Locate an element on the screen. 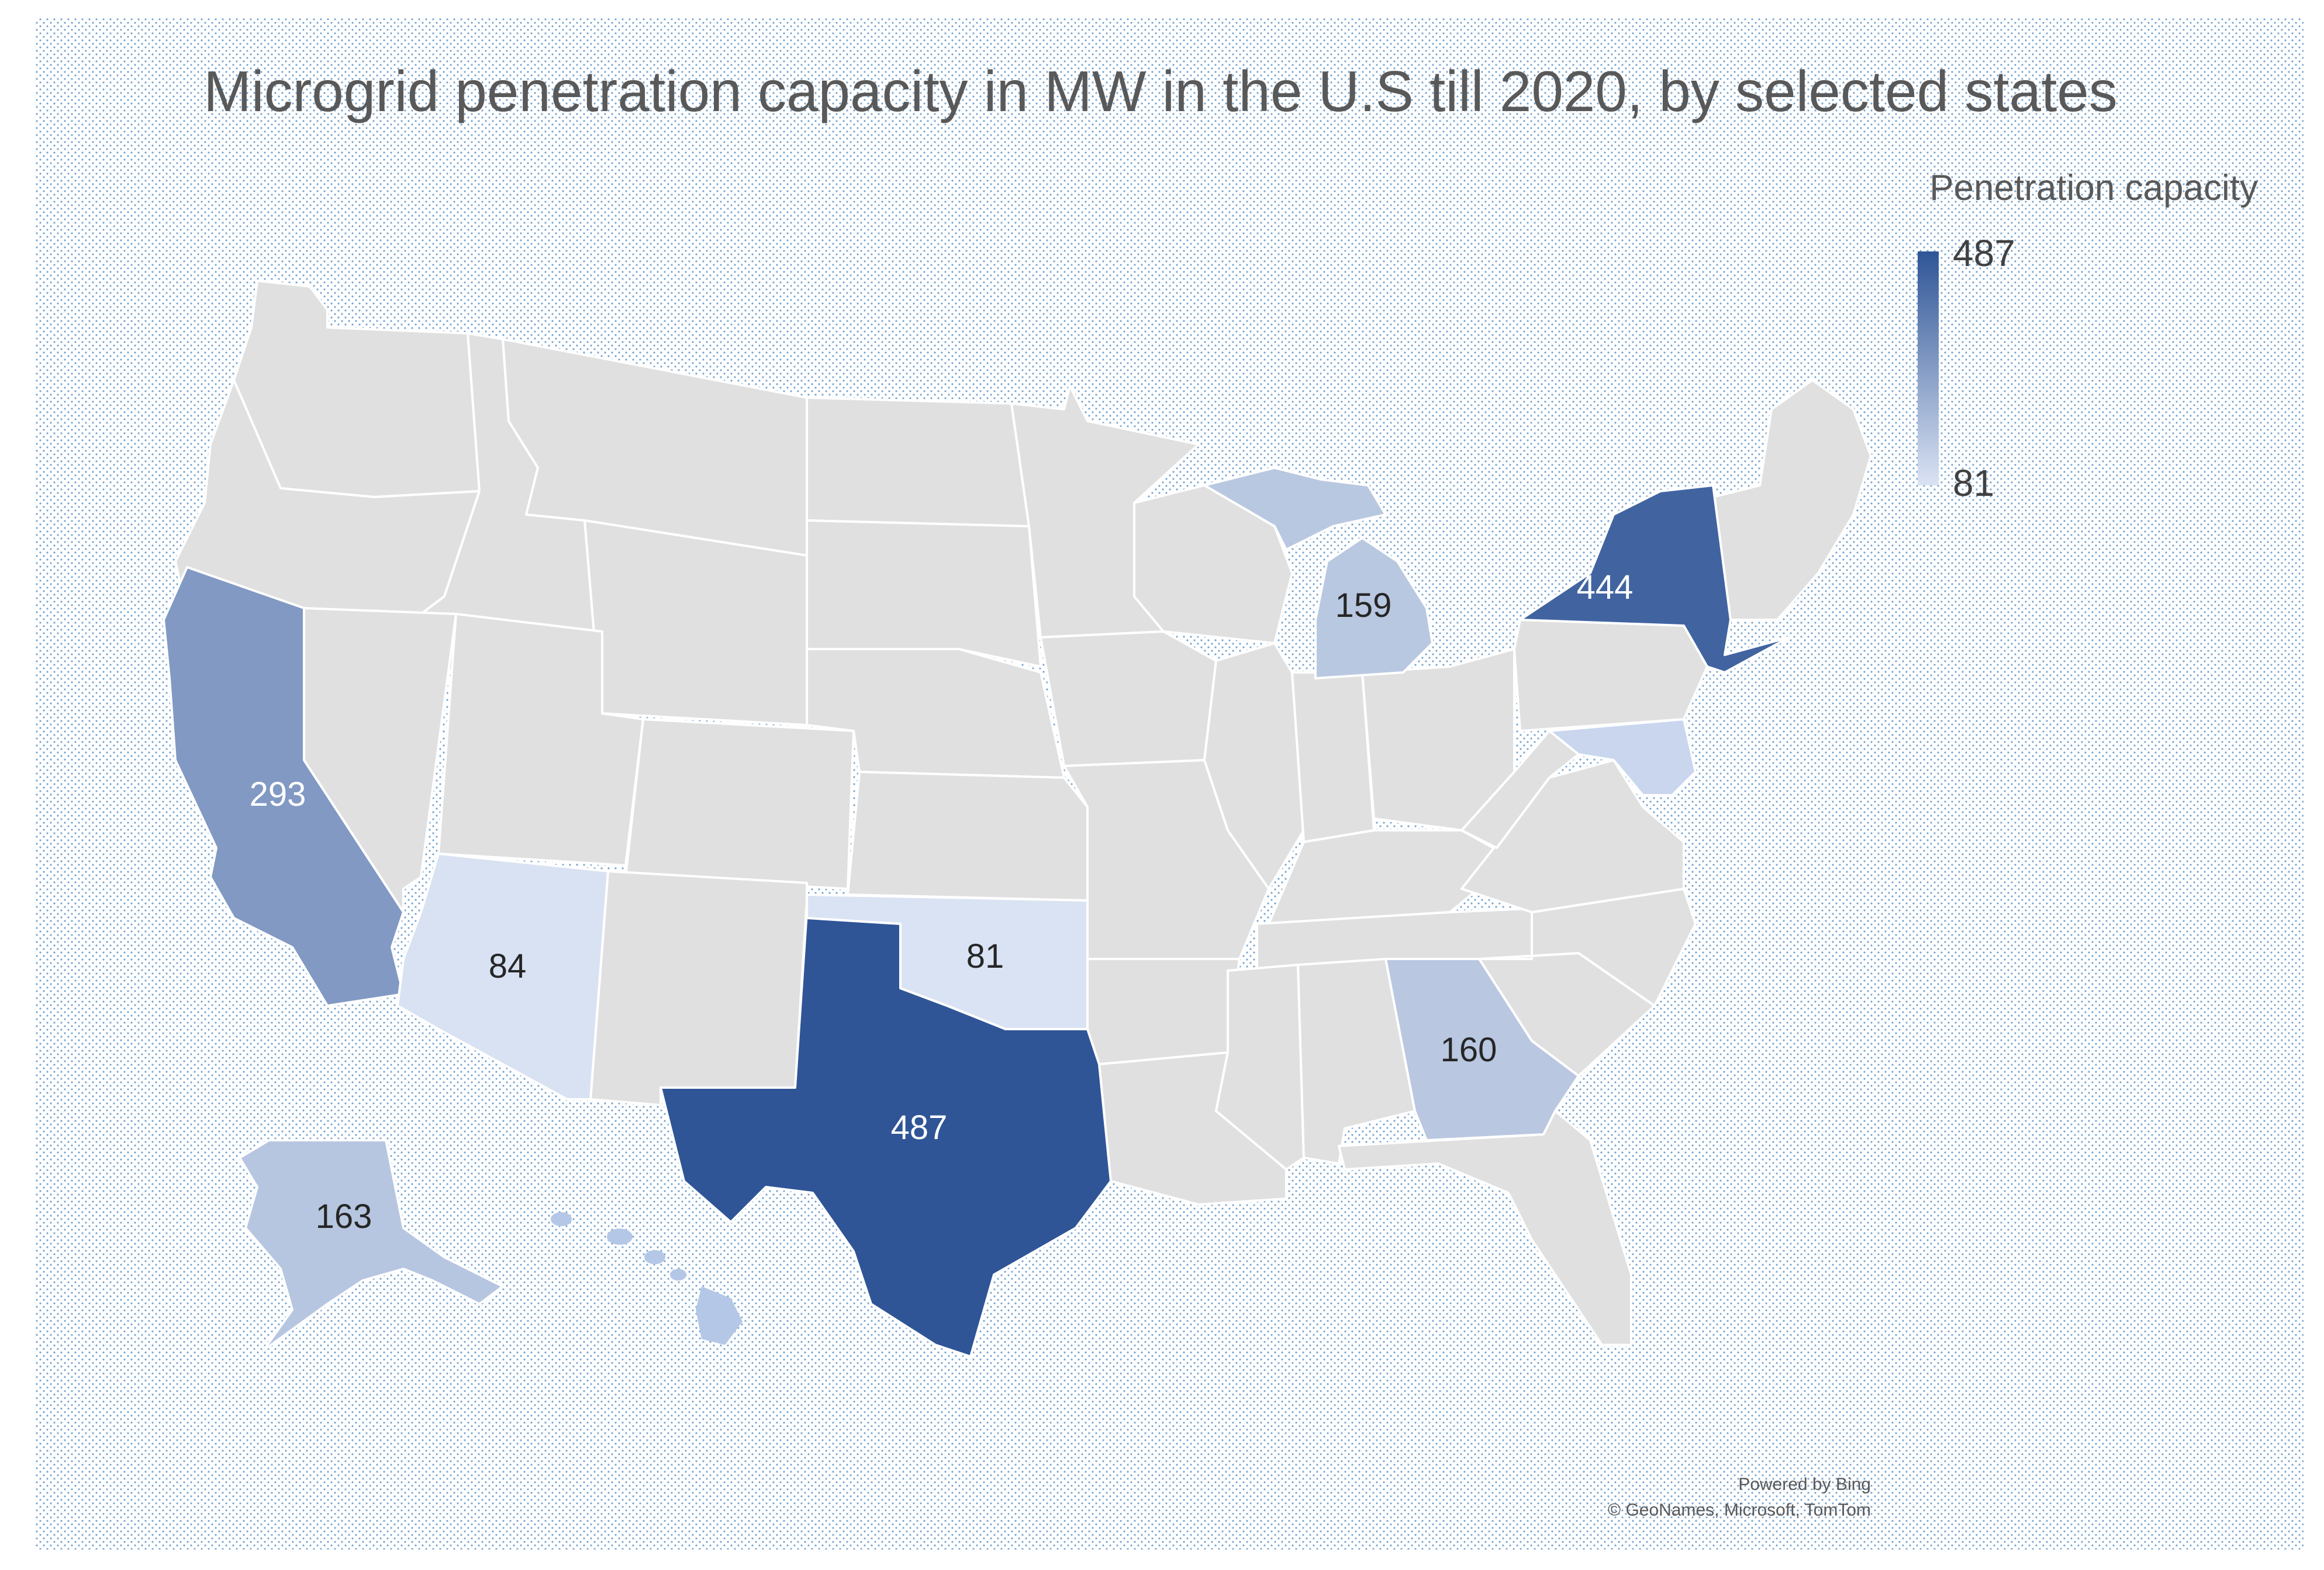 This screenshot has height=1570, width=2324. state-kansas is located at coordinates (968, 836).